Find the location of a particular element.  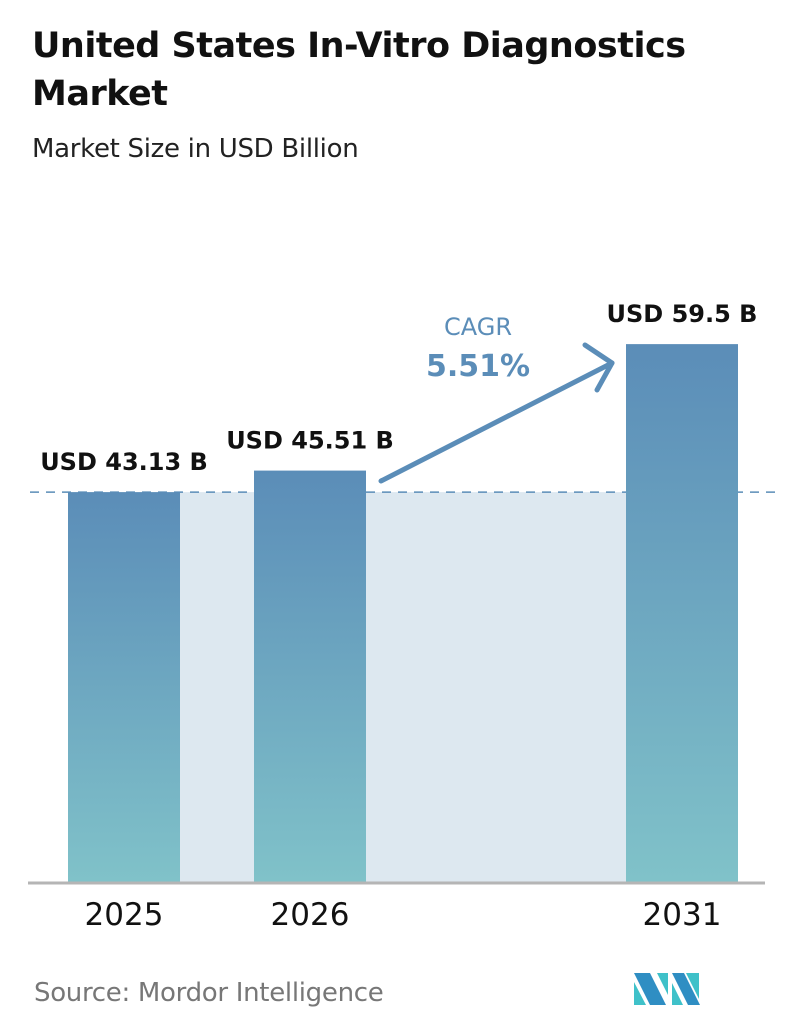

bar-2025 is located at coordinates (124, 687).